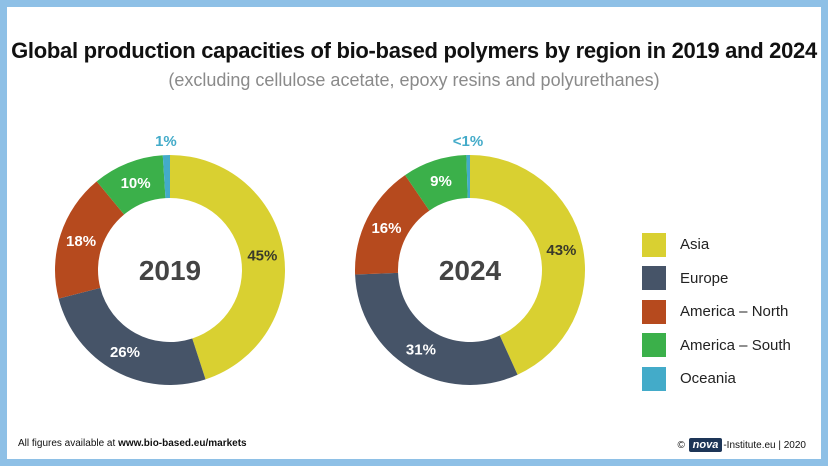 The width and height of the screenshot is (828, 466). Describe the element at coordinates (386, 228) in the screenshot. I see `data-label-2024-america-north: 16%` at that location.